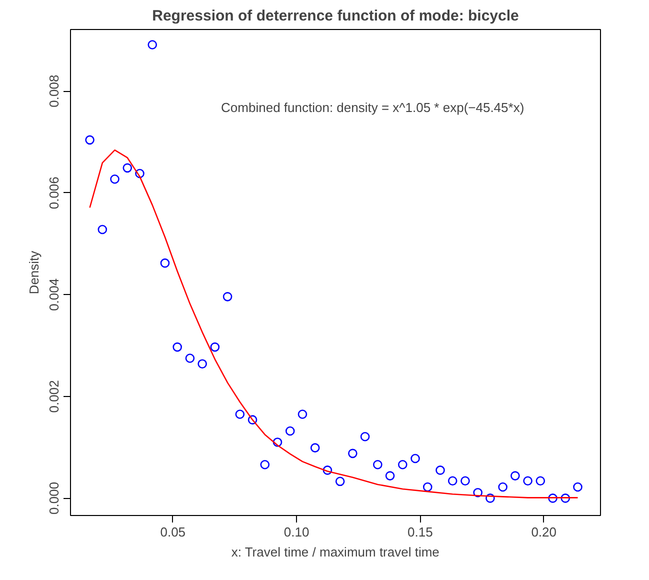  What do you see at coordinates (34, 272) in the screenshot?
I see `y-axis-title: Density` at bounding box center [34, 272].